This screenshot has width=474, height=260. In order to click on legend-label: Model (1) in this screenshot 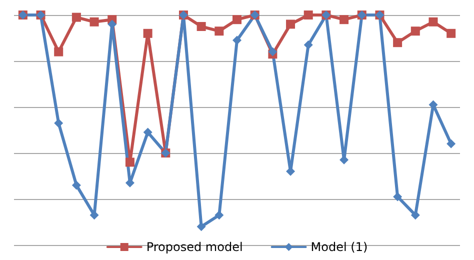, I will do `click(339, 247)`.